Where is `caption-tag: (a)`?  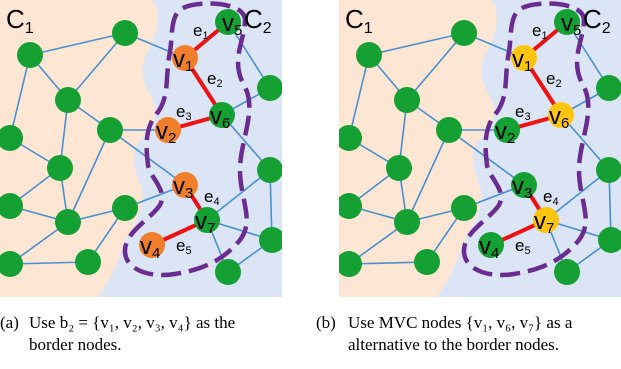 caption-tag: (a) is located at coordinates (9, 322).